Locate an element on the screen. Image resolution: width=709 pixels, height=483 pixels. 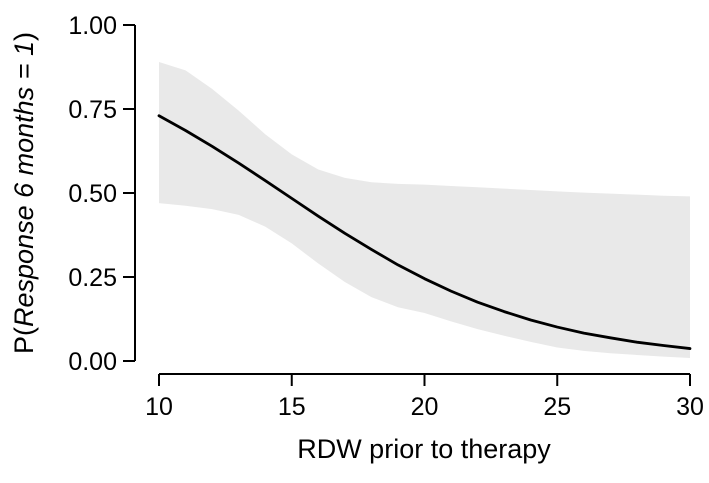
y-tick-label: 1.00 is located at coordinates (92, 26).